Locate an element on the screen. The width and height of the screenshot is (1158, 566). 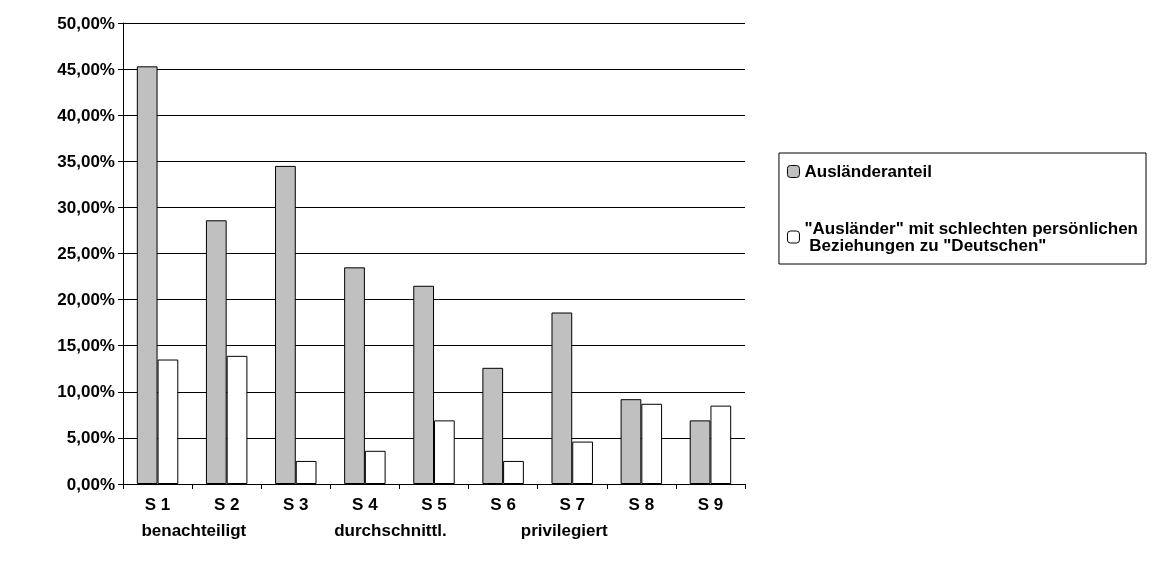
y-tick-label: 45,00% is located at coordinates (86, 69).